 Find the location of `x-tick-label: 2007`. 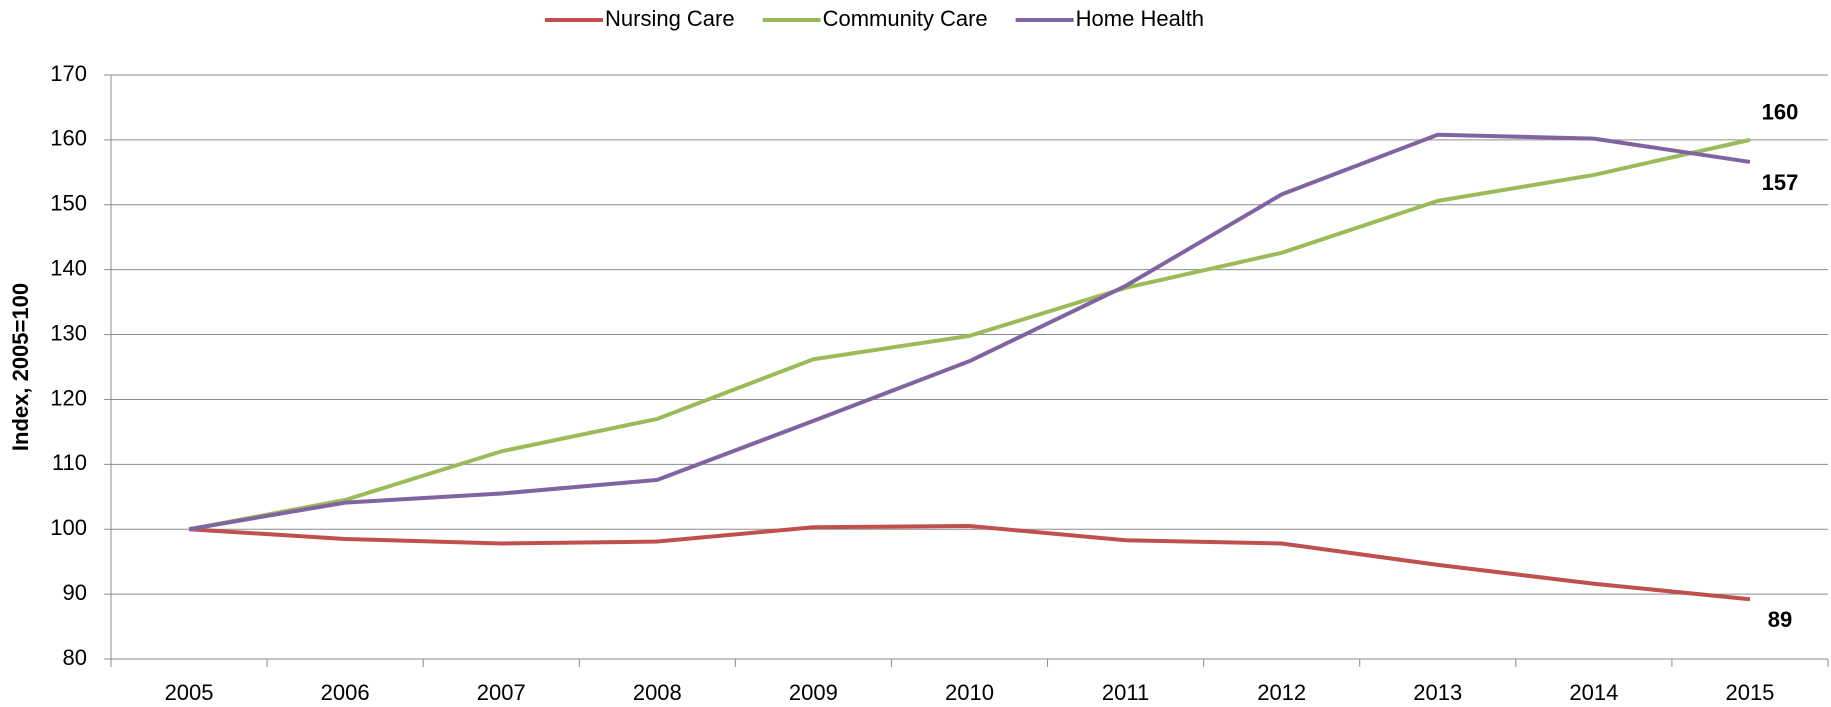

x-tick-label: 2007 is located at coordinates (501, 692).